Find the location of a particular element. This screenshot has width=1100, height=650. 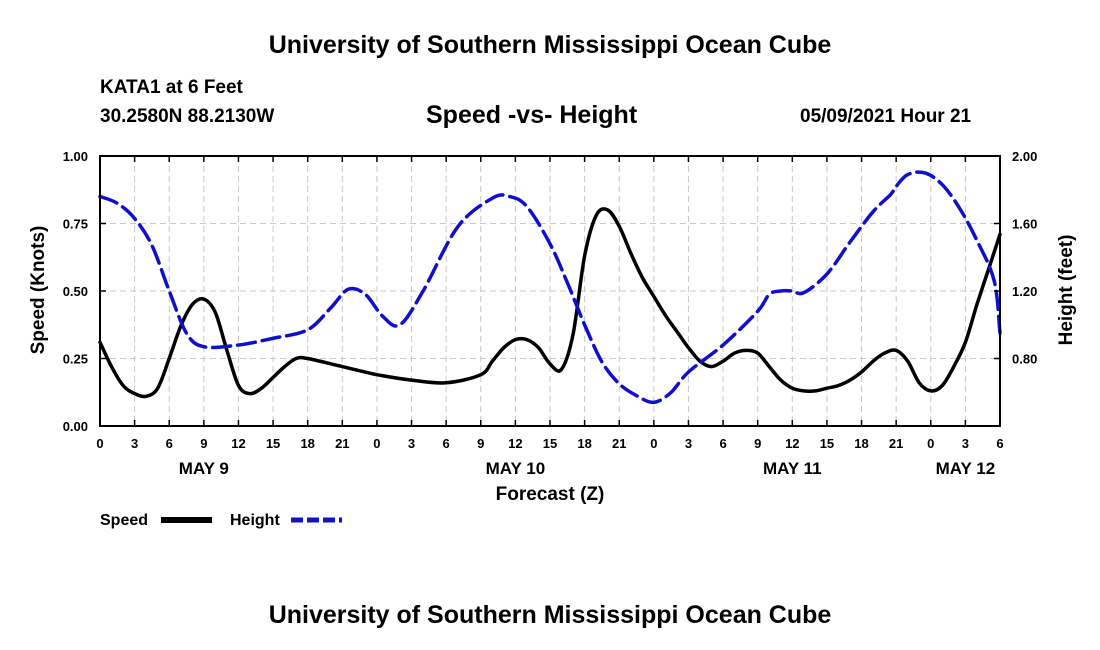

day-label: MAY 10 is located at coordinates (516, 468).